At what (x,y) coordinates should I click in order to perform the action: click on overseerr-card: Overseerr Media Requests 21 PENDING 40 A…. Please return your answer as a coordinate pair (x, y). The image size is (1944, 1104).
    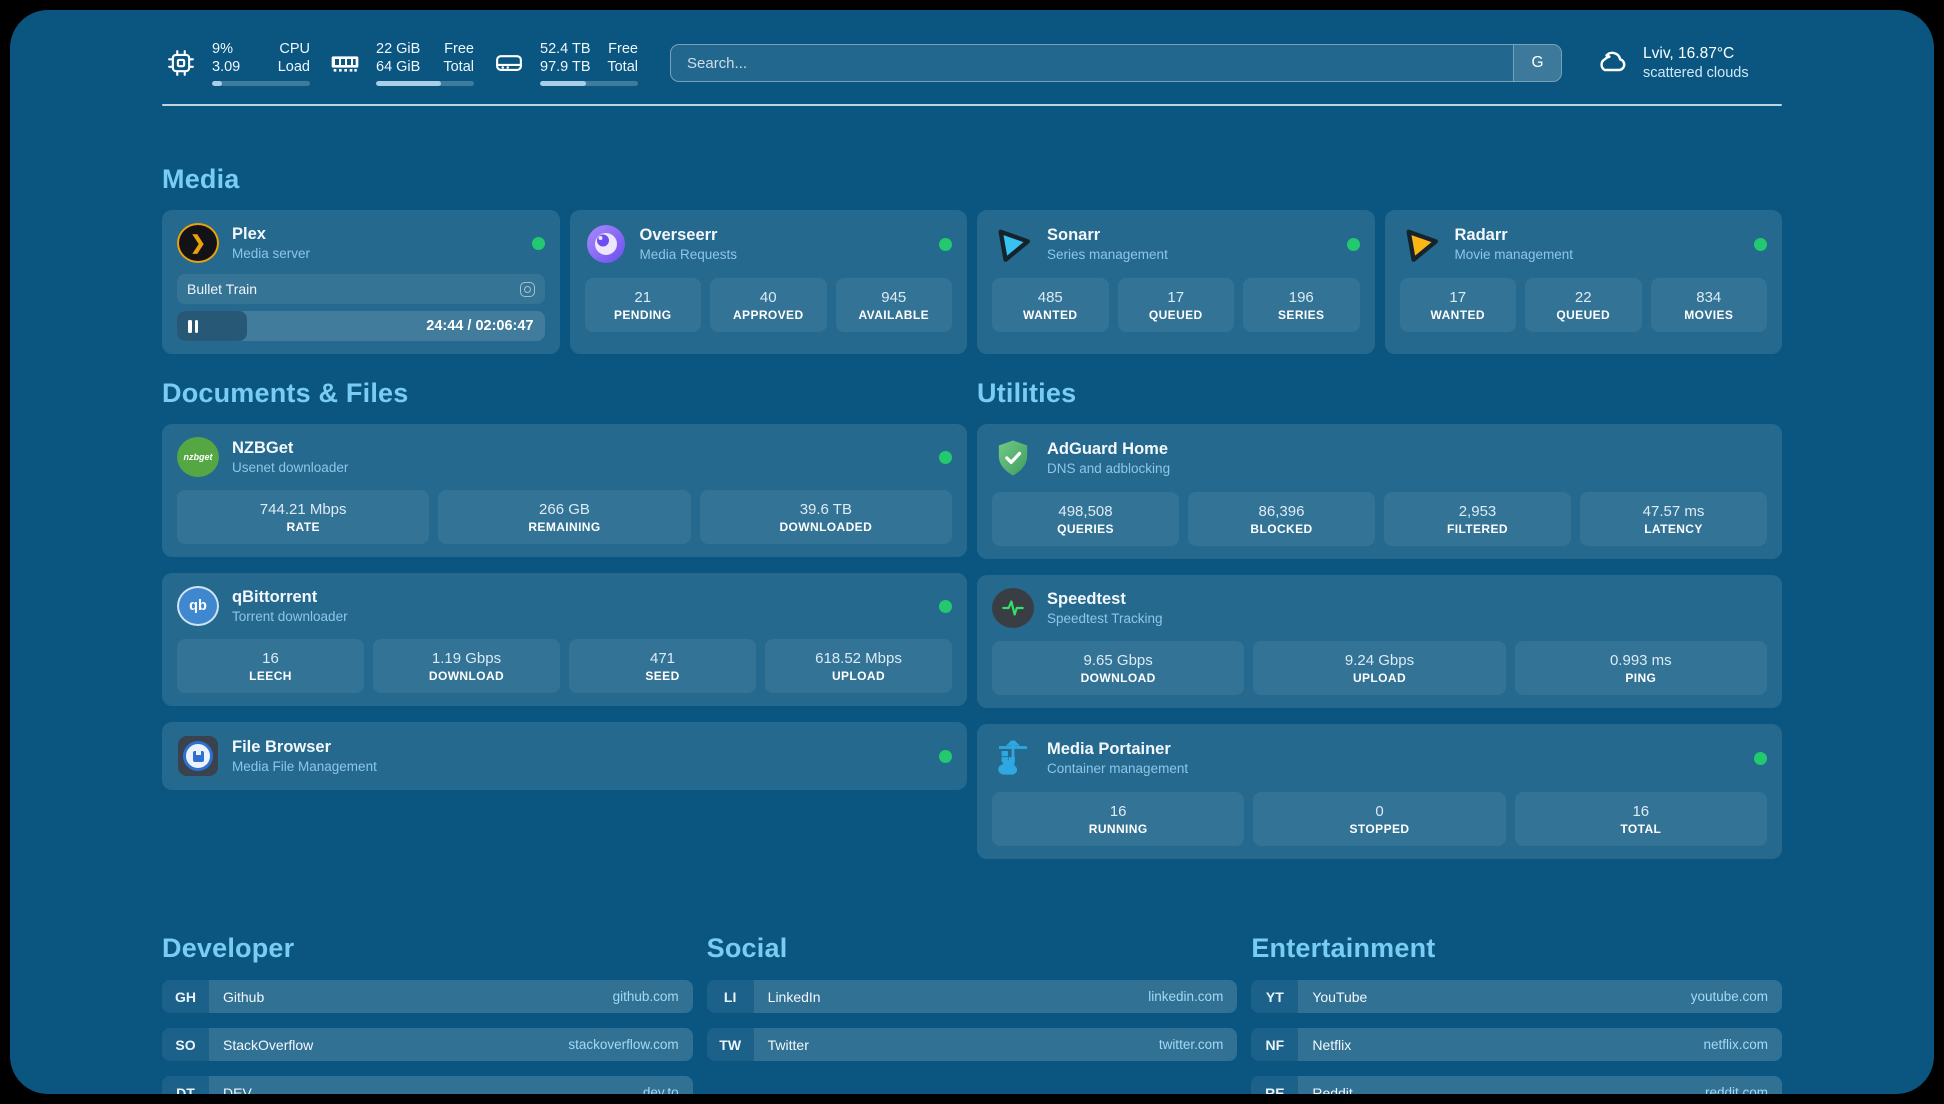
    Looking at the image, I should click on (768, 282).